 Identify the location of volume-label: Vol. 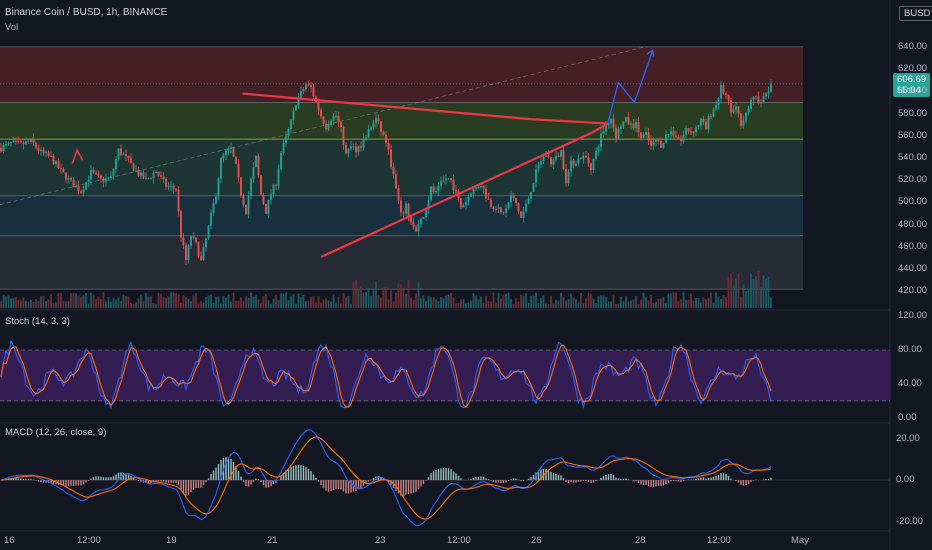
(12, 27).